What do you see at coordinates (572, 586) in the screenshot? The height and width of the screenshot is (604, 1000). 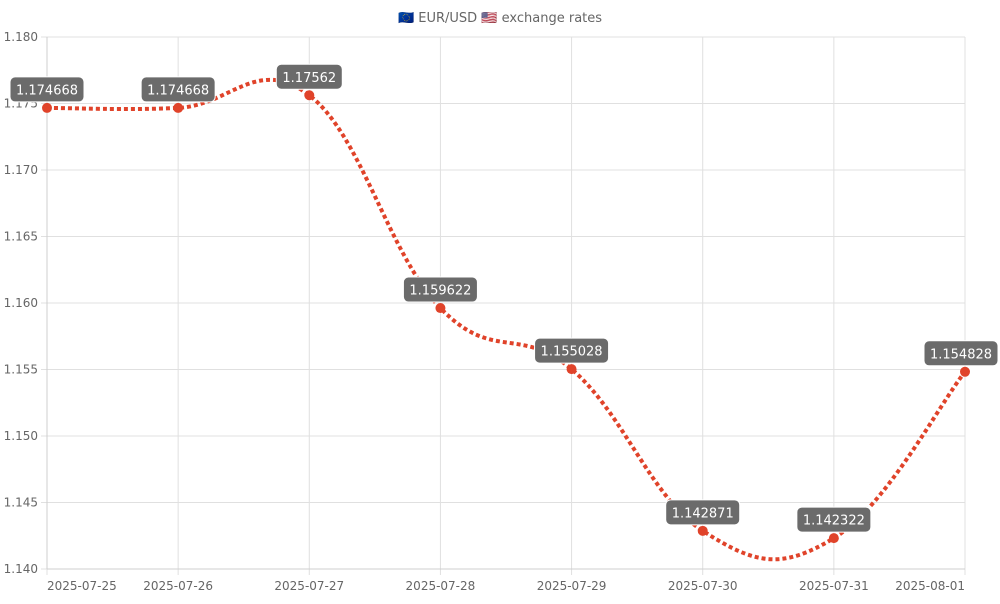 I see `x-tick-label: 2025-07-29` at bounding box center [572, 586].